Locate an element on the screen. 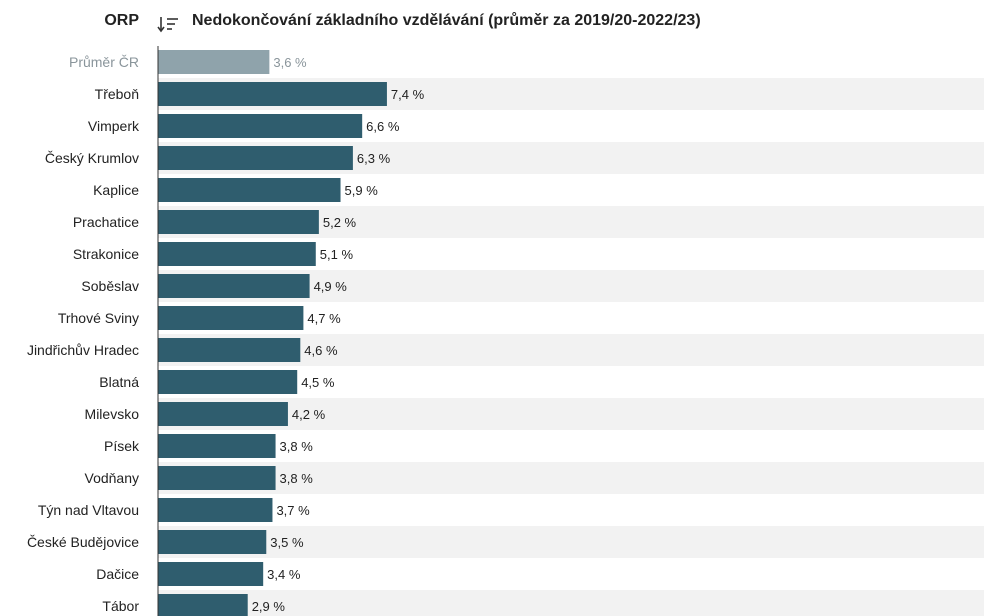 The height and width of the screenshot is (616, 984). column-title: ORP is located at coordinates (121, 20).